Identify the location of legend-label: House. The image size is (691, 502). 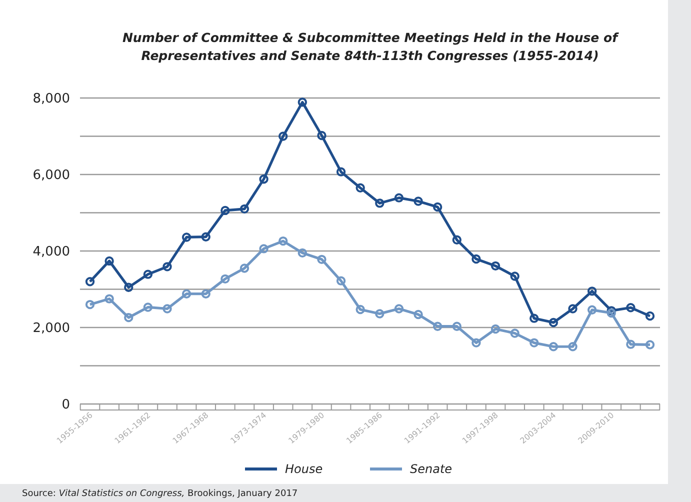
(304, 469).